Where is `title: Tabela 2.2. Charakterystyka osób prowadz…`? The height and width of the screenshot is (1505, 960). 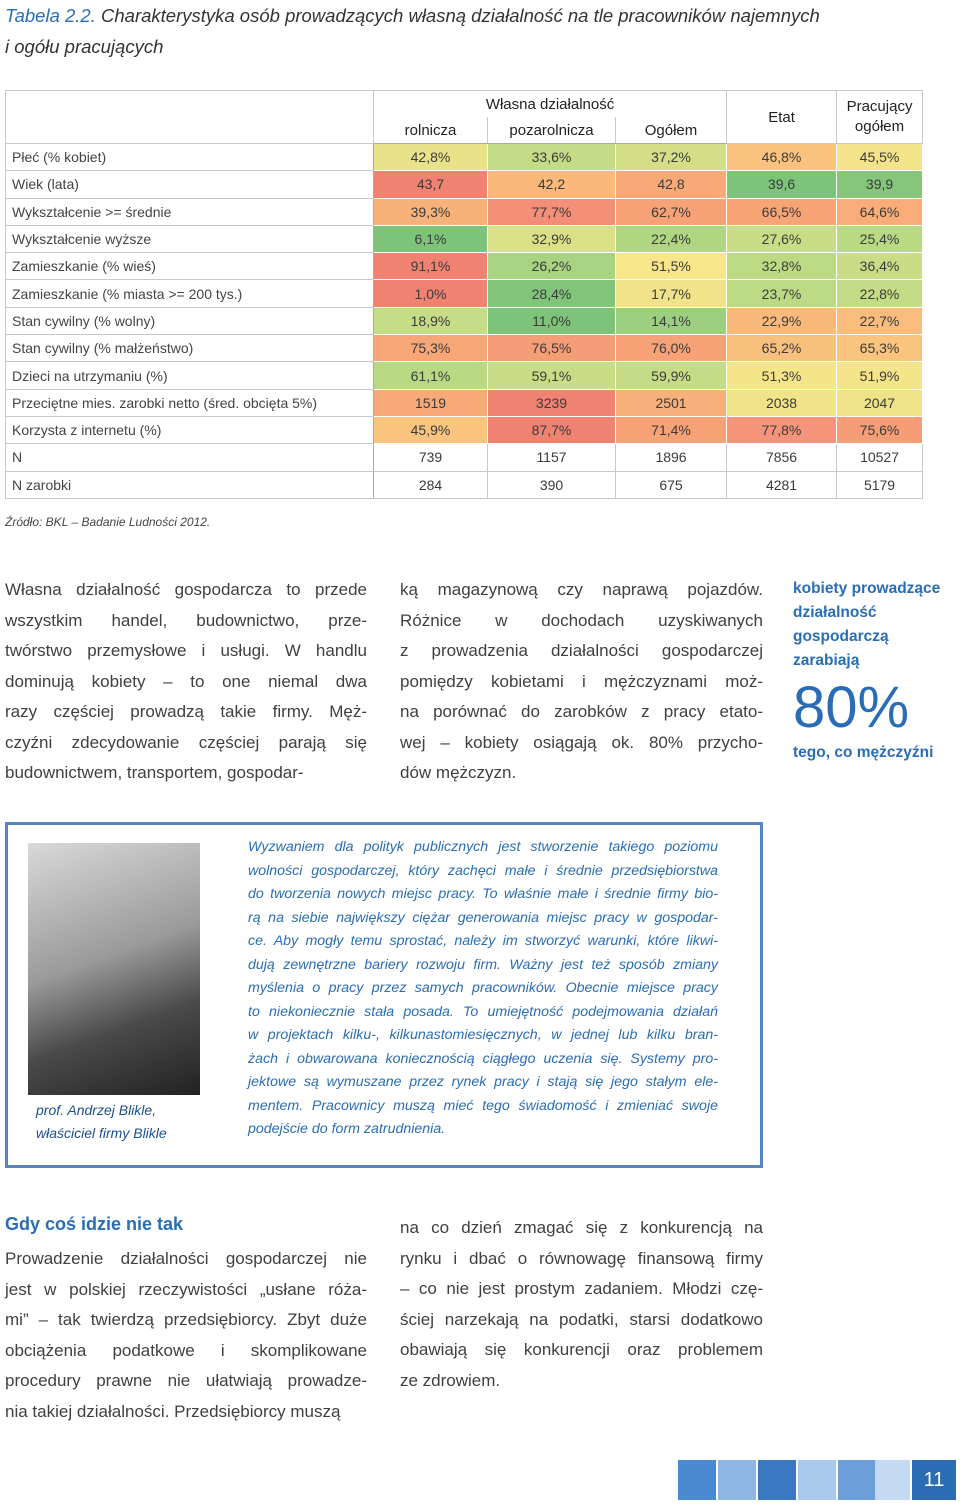
title: Tabela 2.2. Charakterystyka osób prowadz… is located at coordinates (412, 31).